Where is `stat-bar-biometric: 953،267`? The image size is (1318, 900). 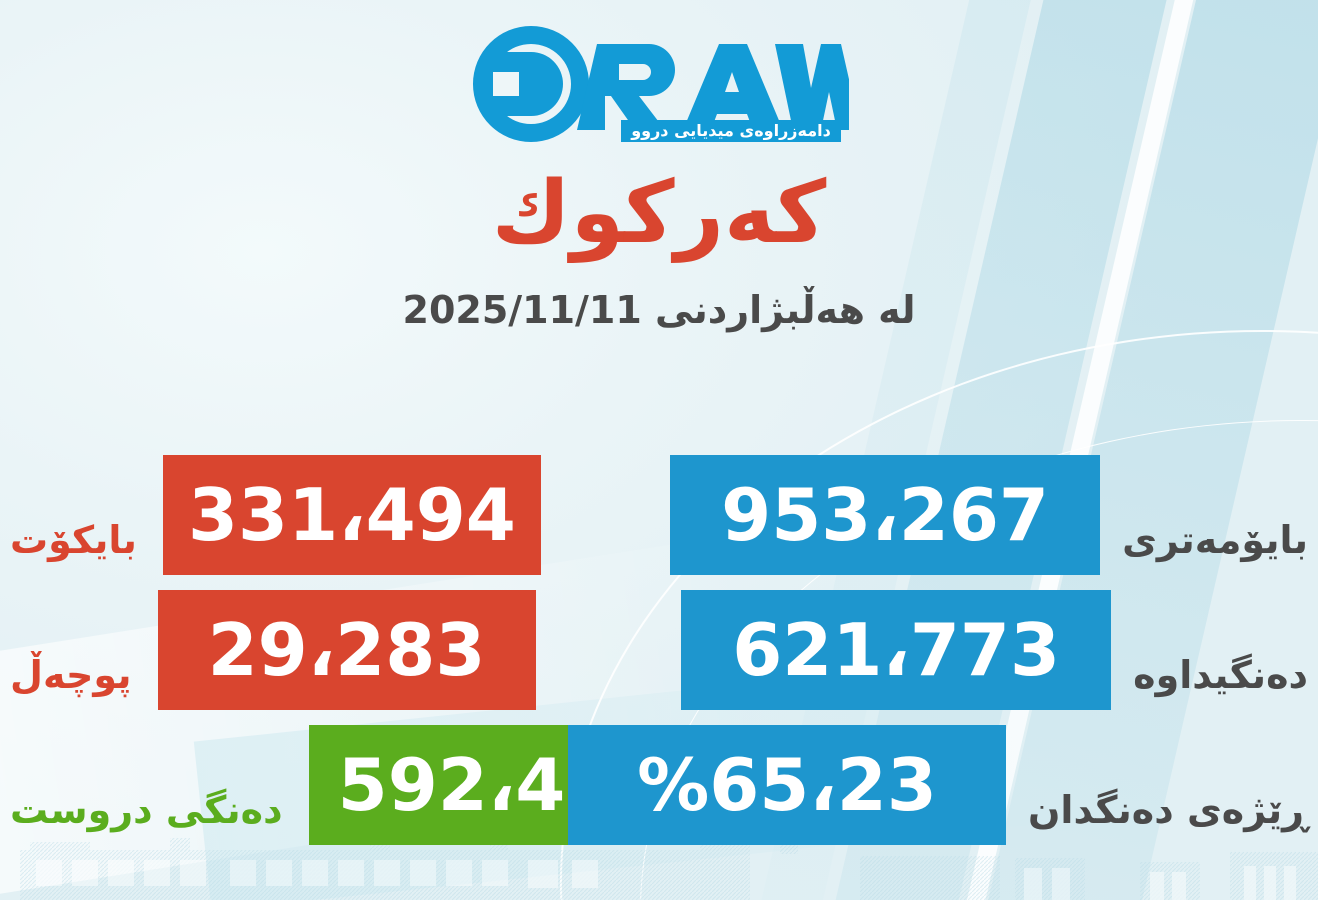
stat-bar-biometric: 953،267 is located at coordinates (885, 515).